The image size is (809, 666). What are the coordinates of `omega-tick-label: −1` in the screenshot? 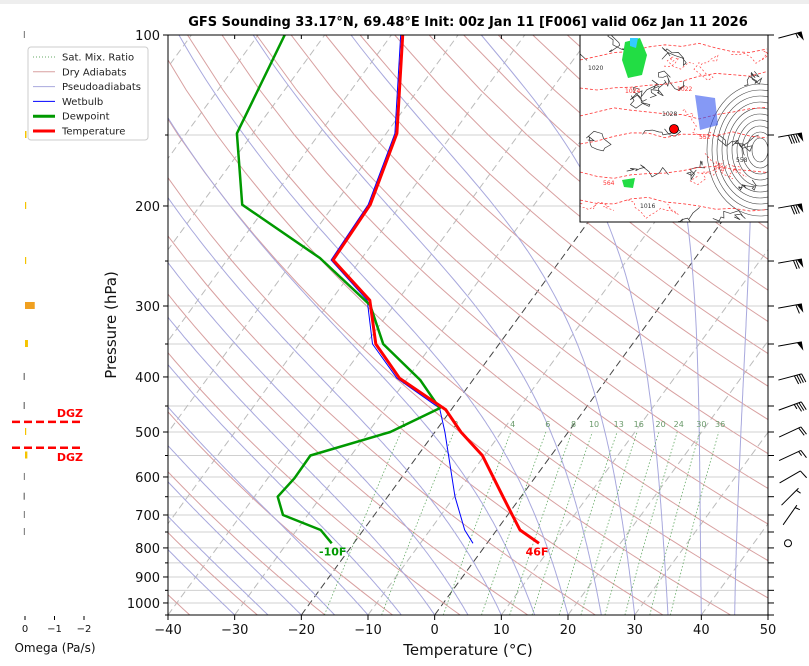 It's located at (54, 629).